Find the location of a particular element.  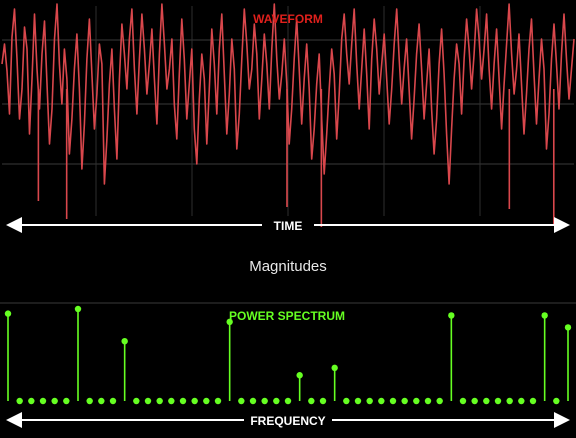

magnitudes-label: Magnitudes is located at coordinates (288, 266).